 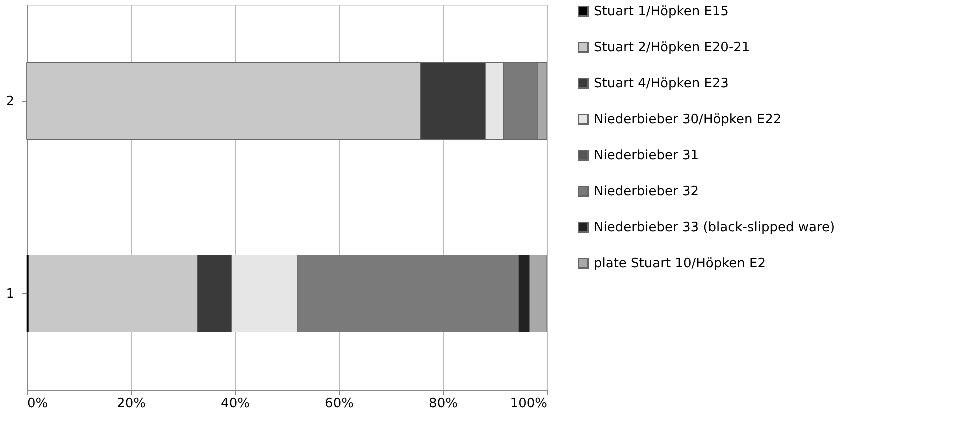 I want to click on legend-label: Niederbieber 32, so click(x=647, y=192).